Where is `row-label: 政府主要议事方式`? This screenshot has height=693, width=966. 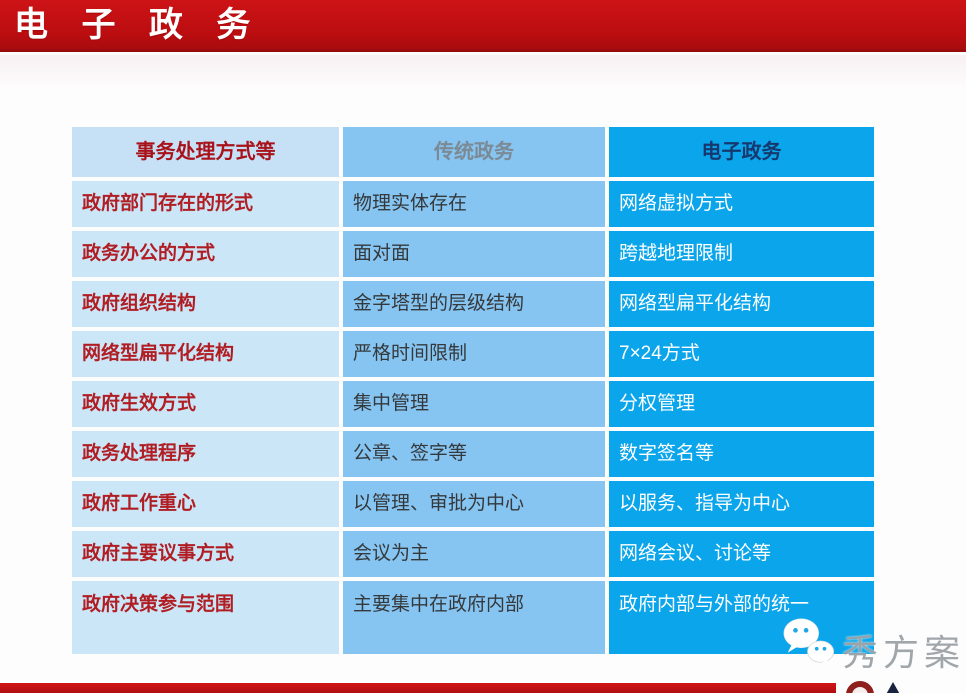 row-label: 政府主要议事方式 is located at coordinates (205, 554).